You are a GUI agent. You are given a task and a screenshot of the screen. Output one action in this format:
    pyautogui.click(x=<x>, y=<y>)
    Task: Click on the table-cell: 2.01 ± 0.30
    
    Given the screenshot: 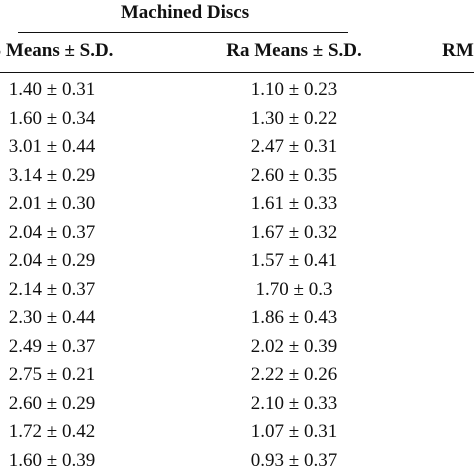 What is the action you would take?
    pyautogui.click(x=52, y=203)
    